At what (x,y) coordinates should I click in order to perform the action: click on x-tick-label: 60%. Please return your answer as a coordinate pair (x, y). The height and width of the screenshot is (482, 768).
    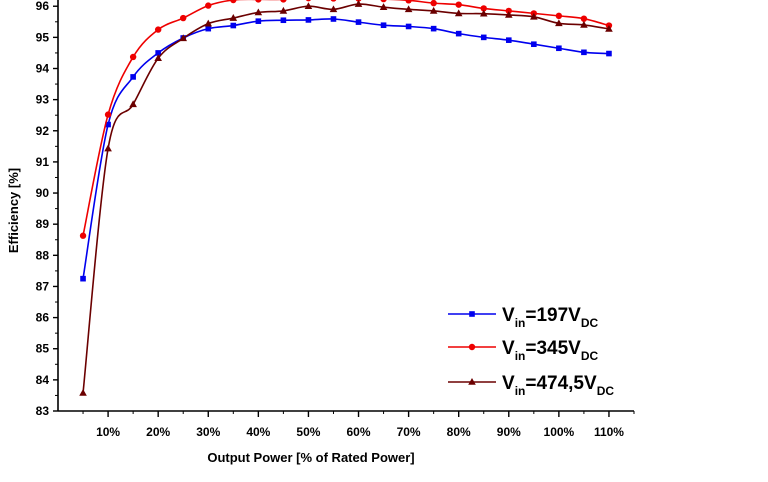
    Looking at the image, I should click on (359, 432).